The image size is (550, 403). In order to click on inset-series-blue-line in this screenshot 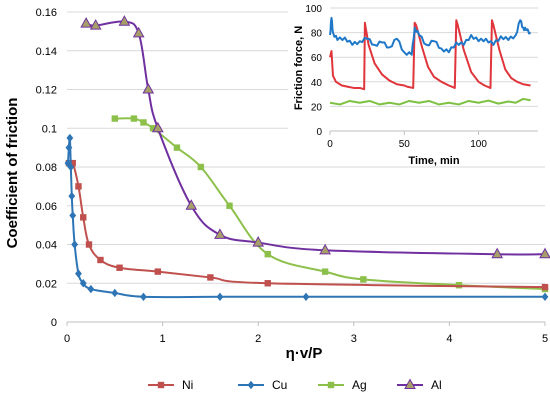, I will do `click(430, 36)`.